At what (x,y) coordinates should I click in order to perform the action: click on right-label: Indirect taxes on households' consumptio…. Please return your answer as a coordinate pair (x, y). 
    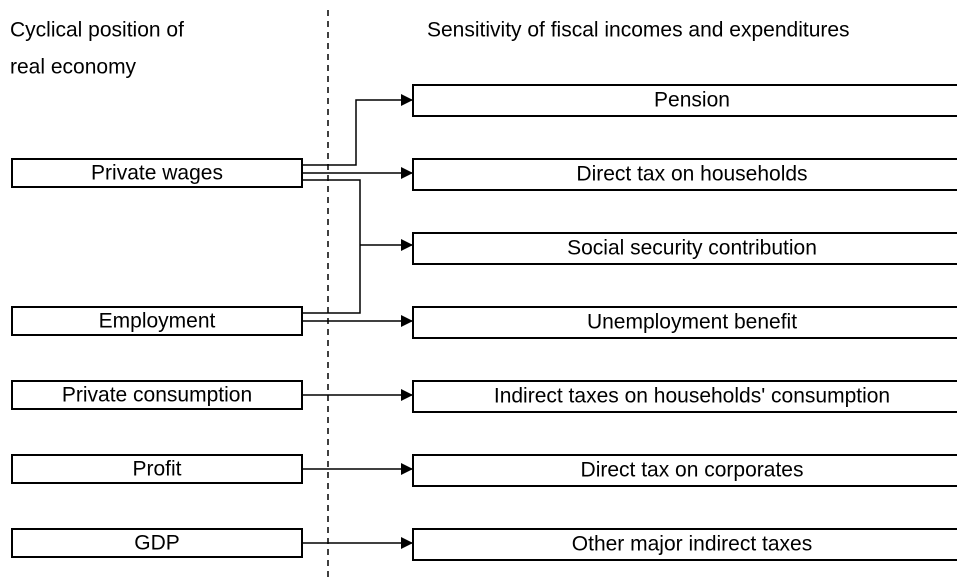
    Looking at the image, I should click on (692, 396).